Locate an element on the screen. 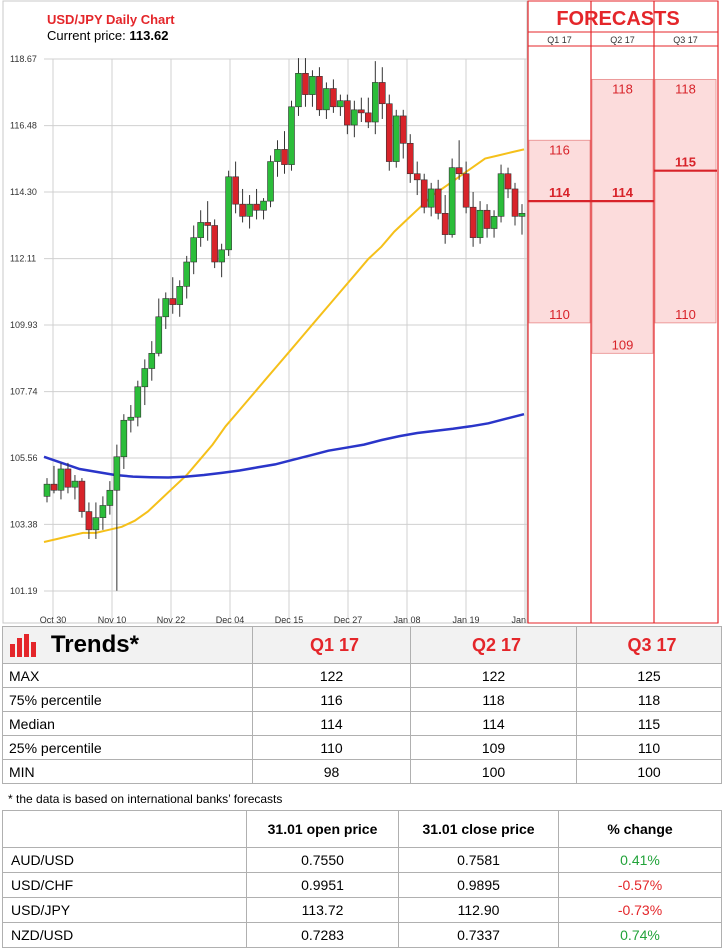 Image resolution: width=724 pixels, height=952 pixels. y-tick-label: 112.11 is located at coordinates (23, 259).